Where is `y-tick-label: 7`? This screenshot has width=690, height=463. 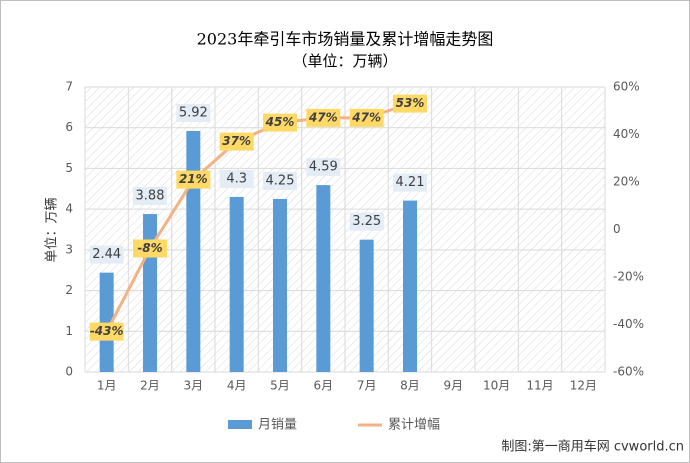 y-tick-label: 7 is located at coordinates (69, 87).